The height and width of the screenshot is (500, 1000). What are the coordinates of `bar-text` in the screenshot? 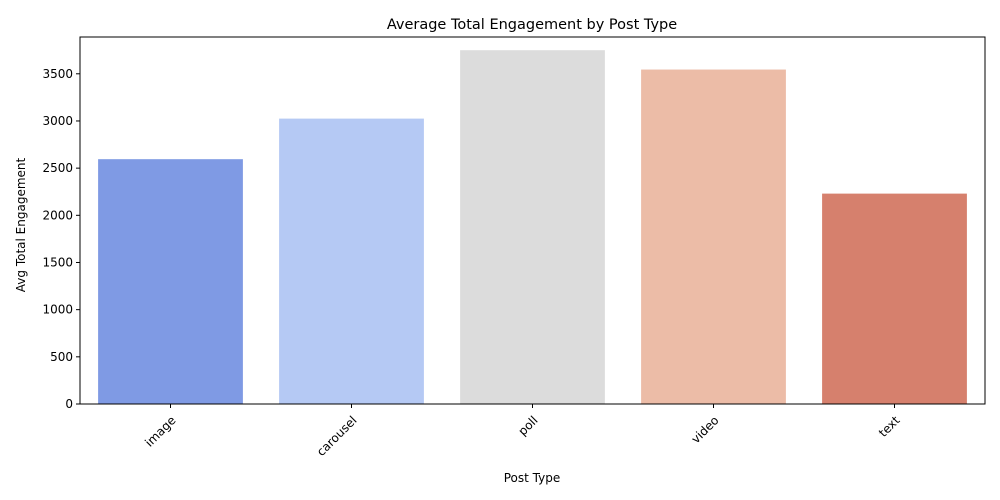 It's located at (894, 298).